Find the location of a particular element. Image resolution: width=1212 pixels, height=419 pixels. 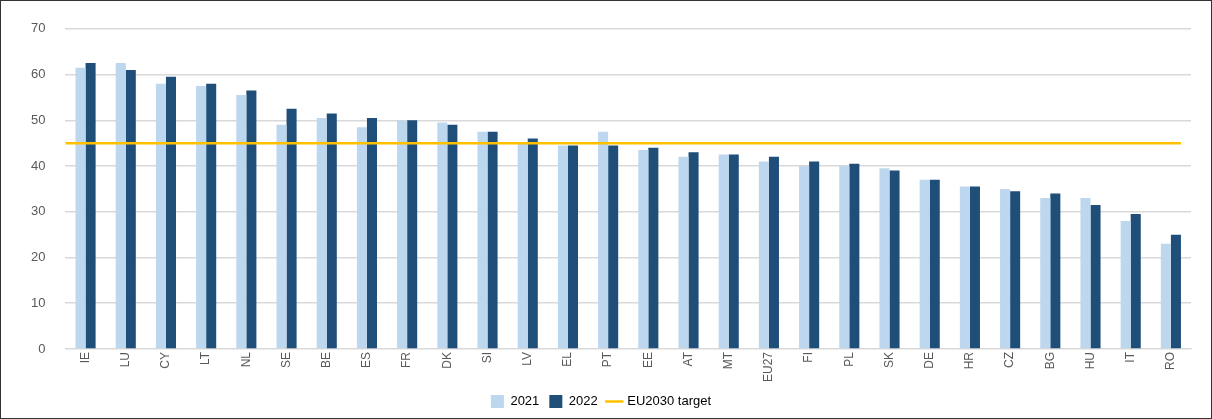

x-tick-label: LU is located at coordinates (125, 359).